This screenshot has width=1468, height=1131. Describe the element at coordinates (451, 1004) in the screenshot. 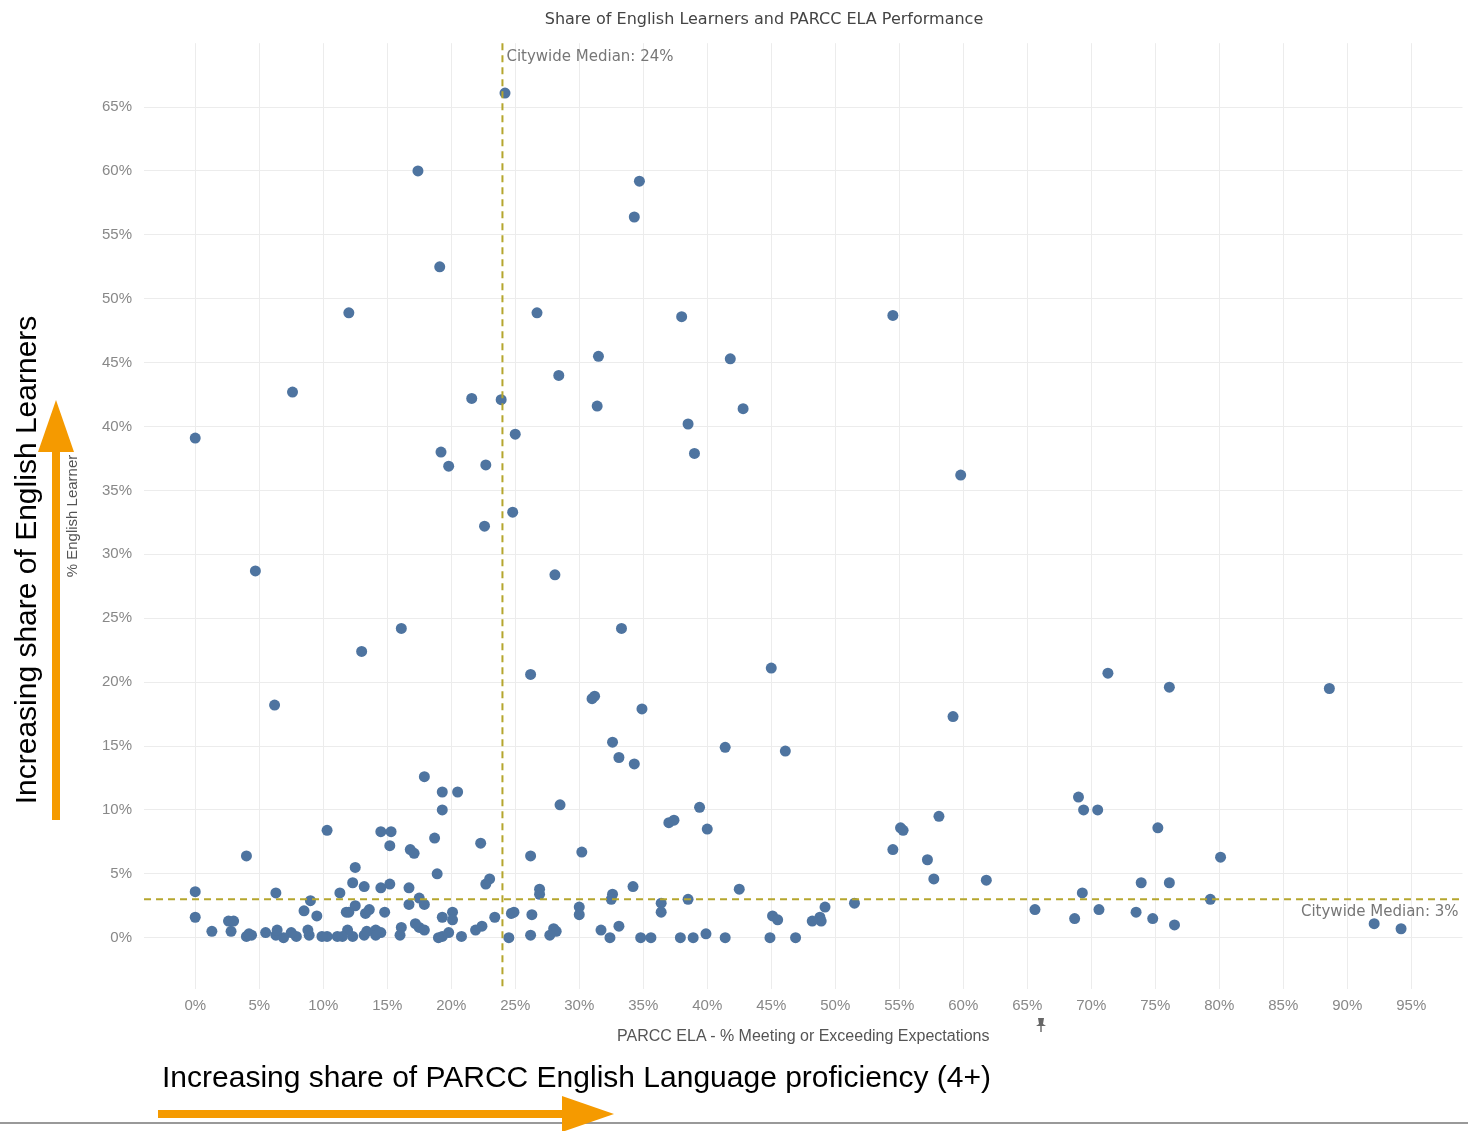

I see `x-tick-label: 20%` at that location.